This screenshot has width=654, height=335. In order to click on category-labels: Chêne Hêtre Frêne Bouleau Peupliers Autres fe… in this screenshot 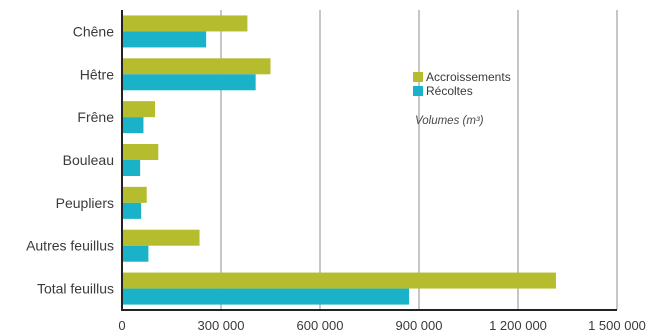, I will do `click(70, 159)`.